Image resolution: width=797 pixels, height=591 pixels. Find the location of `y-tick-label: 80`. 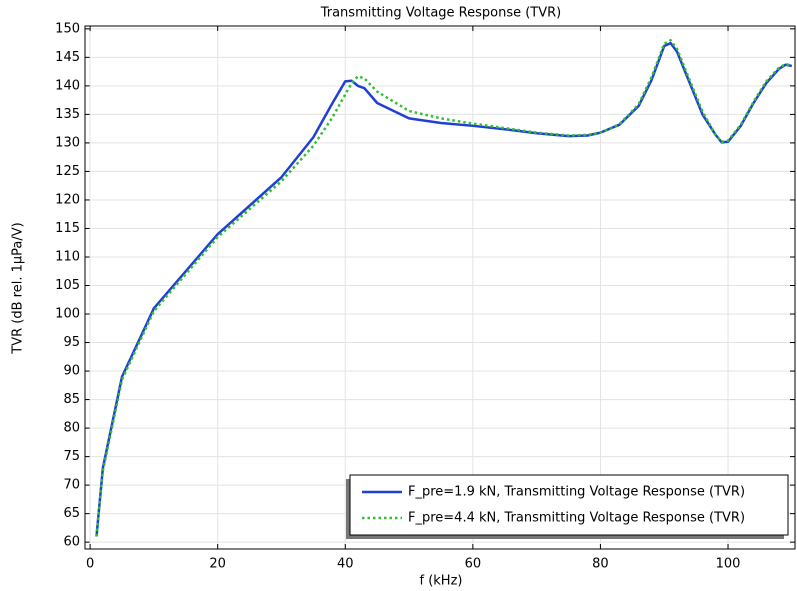

y-tick-label: 80 is located at coordinates (71, 428).